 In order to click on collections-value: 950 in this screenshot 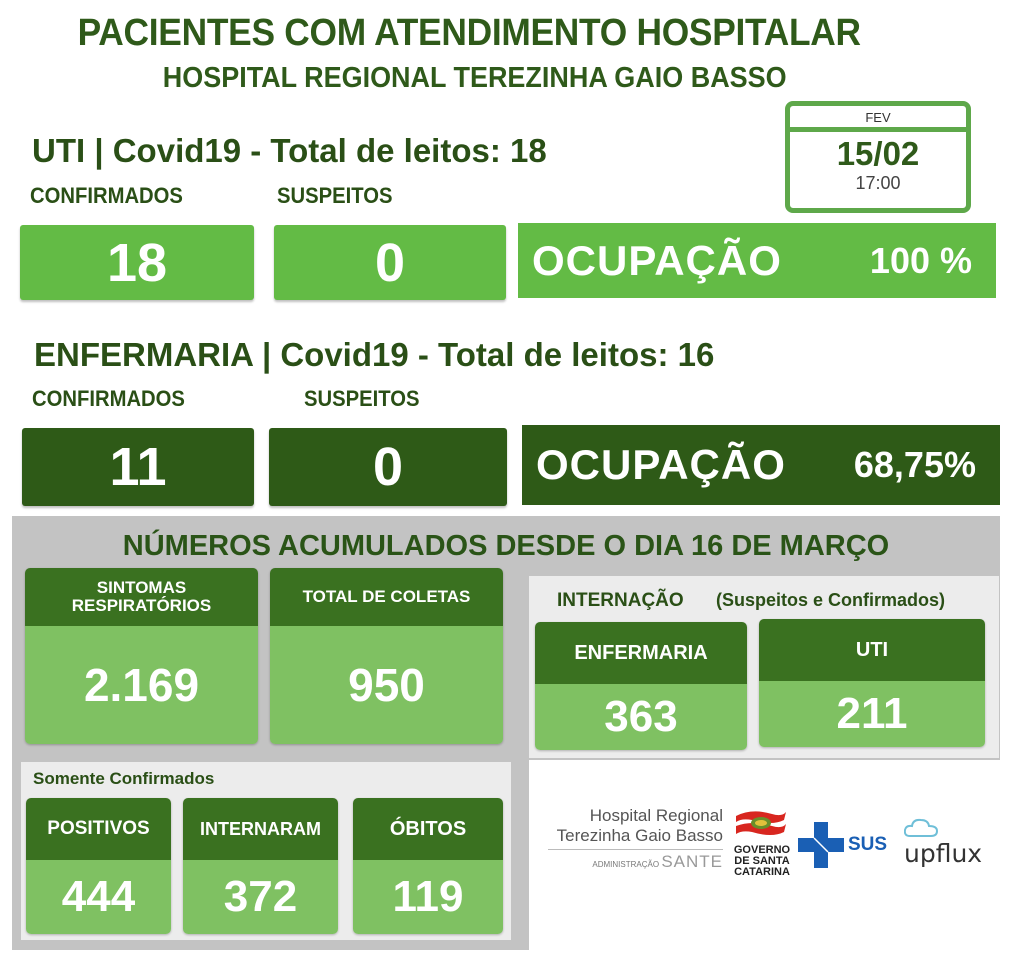, I will do `click(386, 685)`.